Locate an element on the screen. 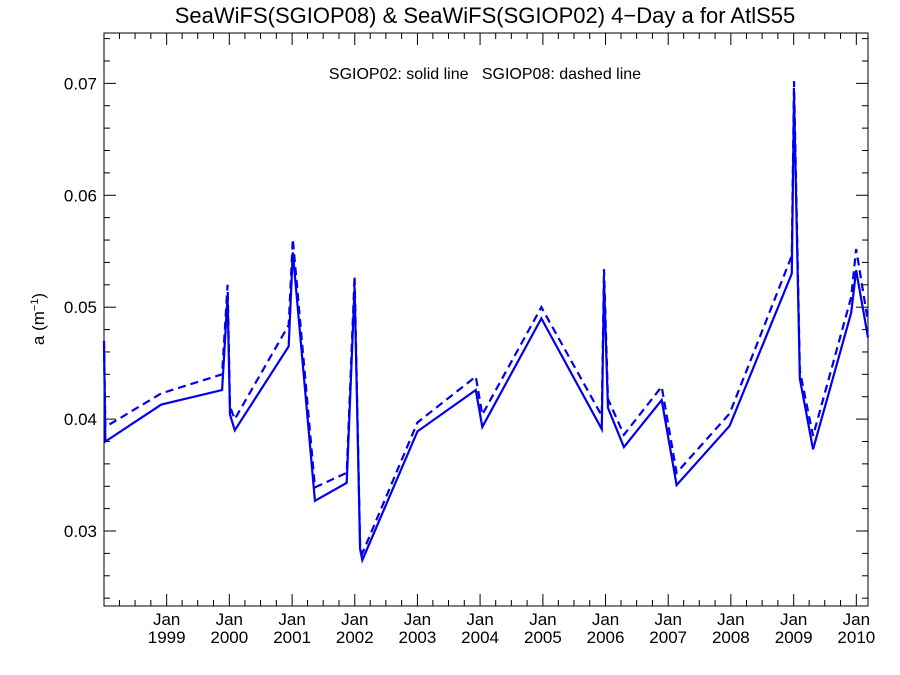 The image size is (900, 675). x-tick-year-label: 1999 is located at coordinates (167, 637).